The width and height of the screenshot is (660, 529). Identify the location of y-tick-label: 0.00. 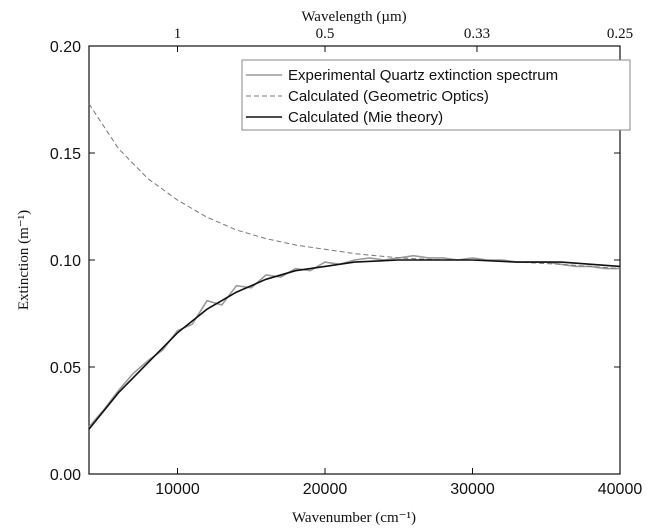
(65, 475).